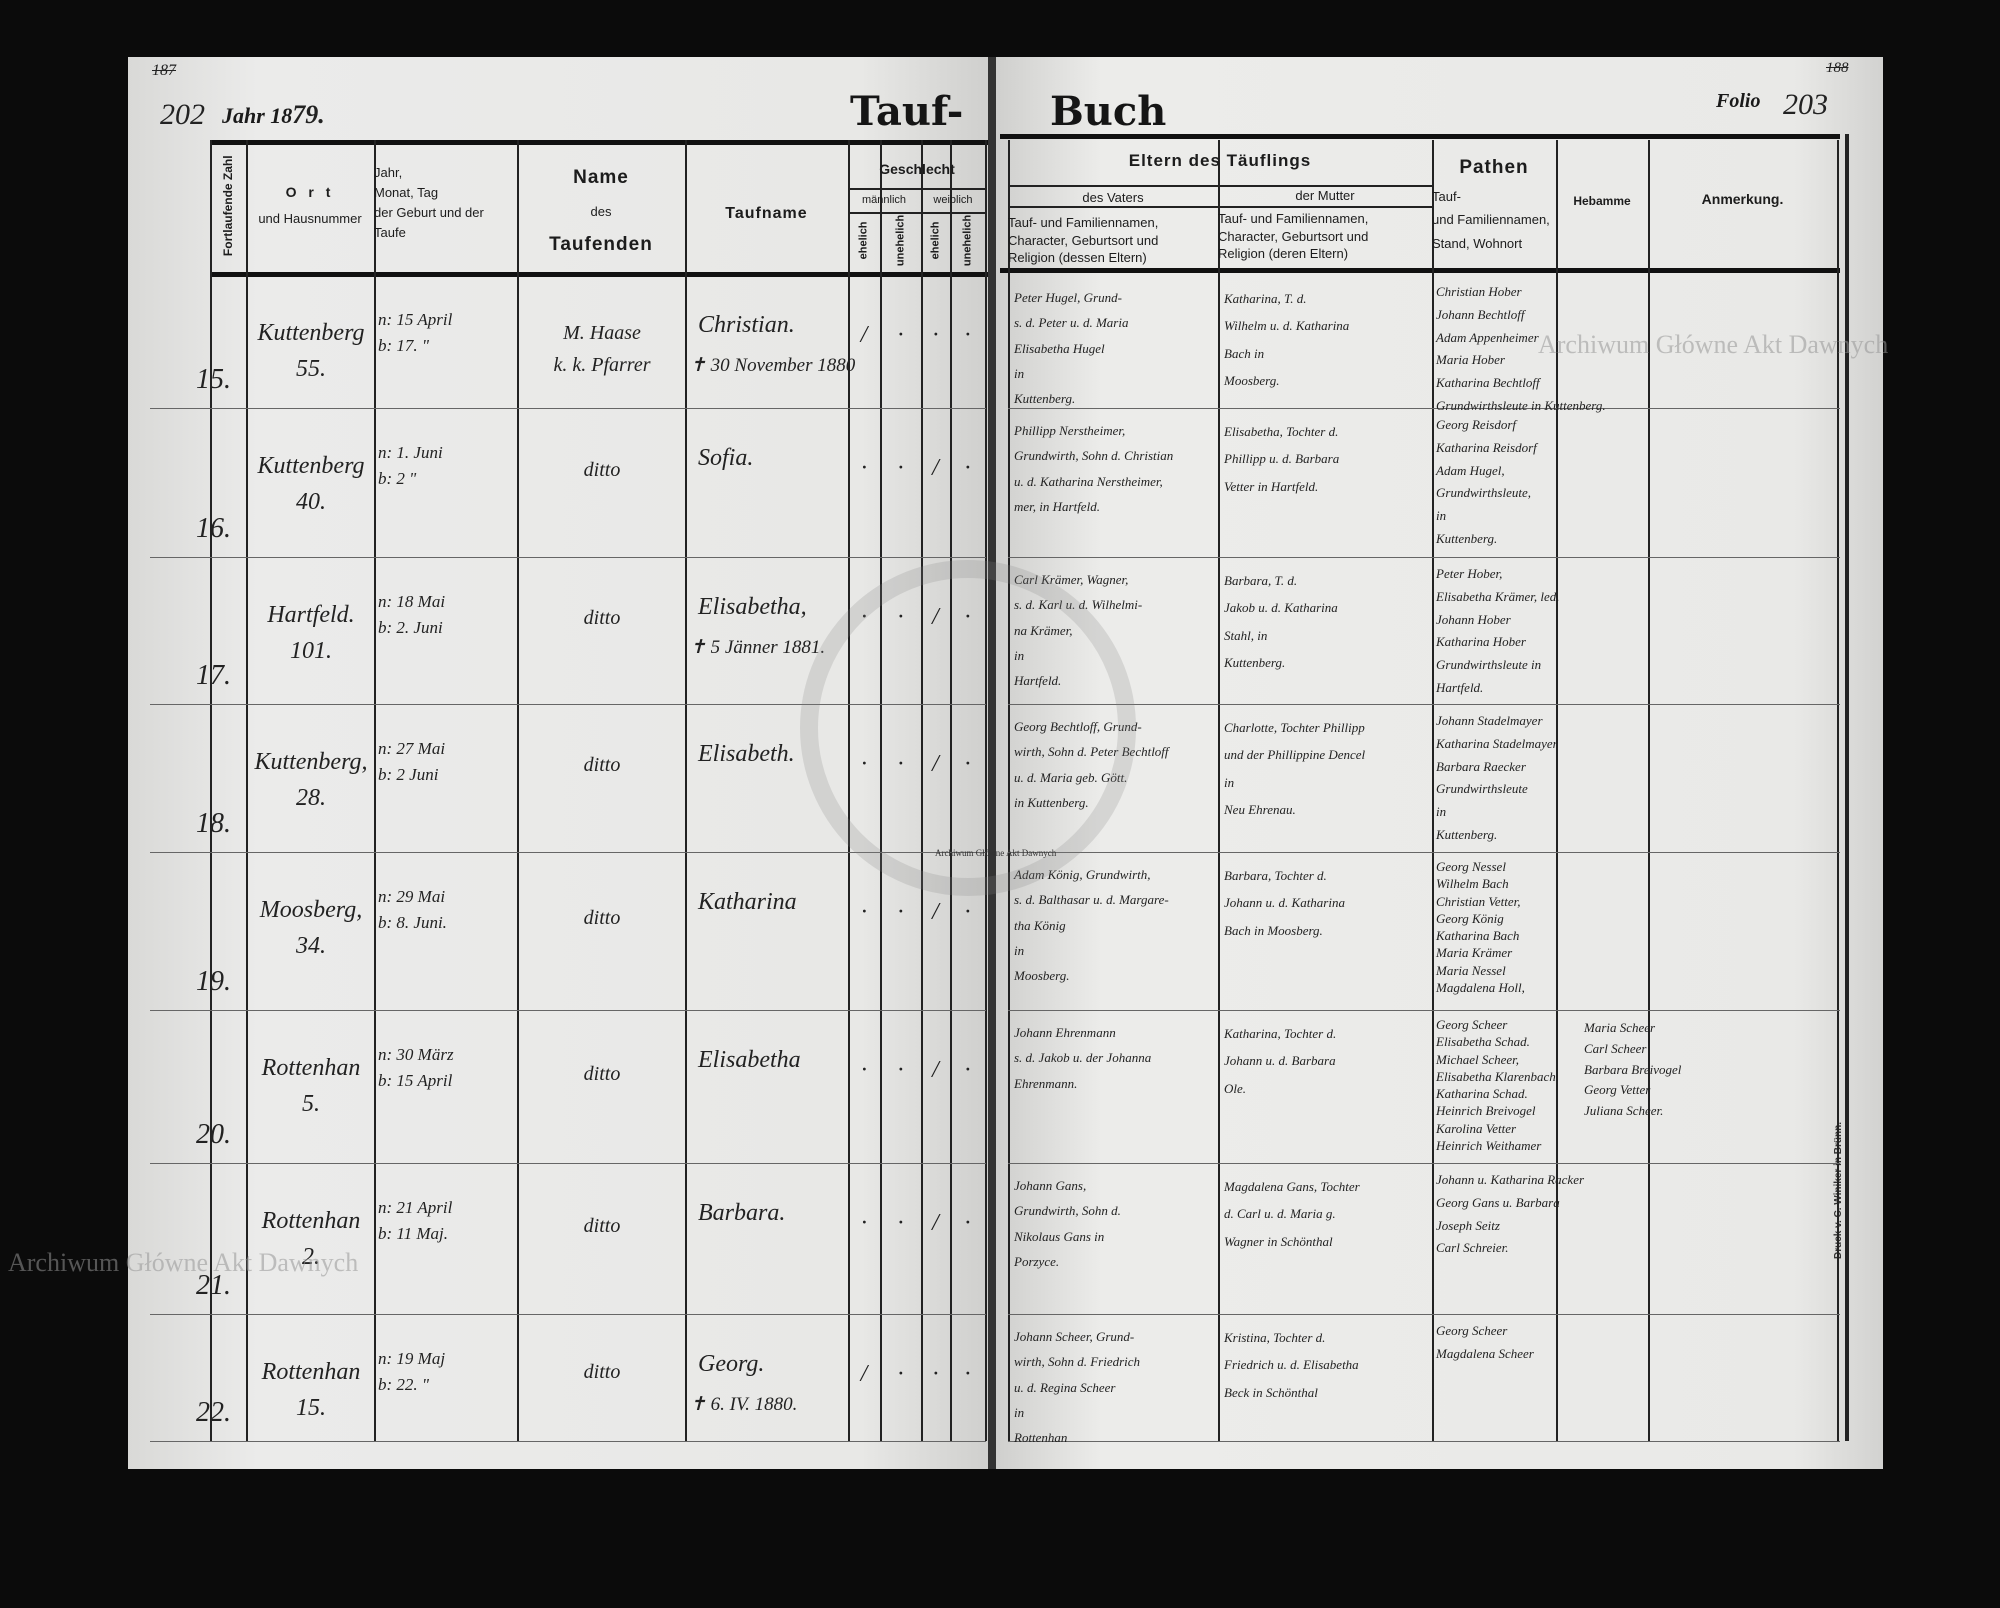 This screenshot has width=2000, height=1608. I want to click on header-datum-line: Jahr,, so click(388, 172).